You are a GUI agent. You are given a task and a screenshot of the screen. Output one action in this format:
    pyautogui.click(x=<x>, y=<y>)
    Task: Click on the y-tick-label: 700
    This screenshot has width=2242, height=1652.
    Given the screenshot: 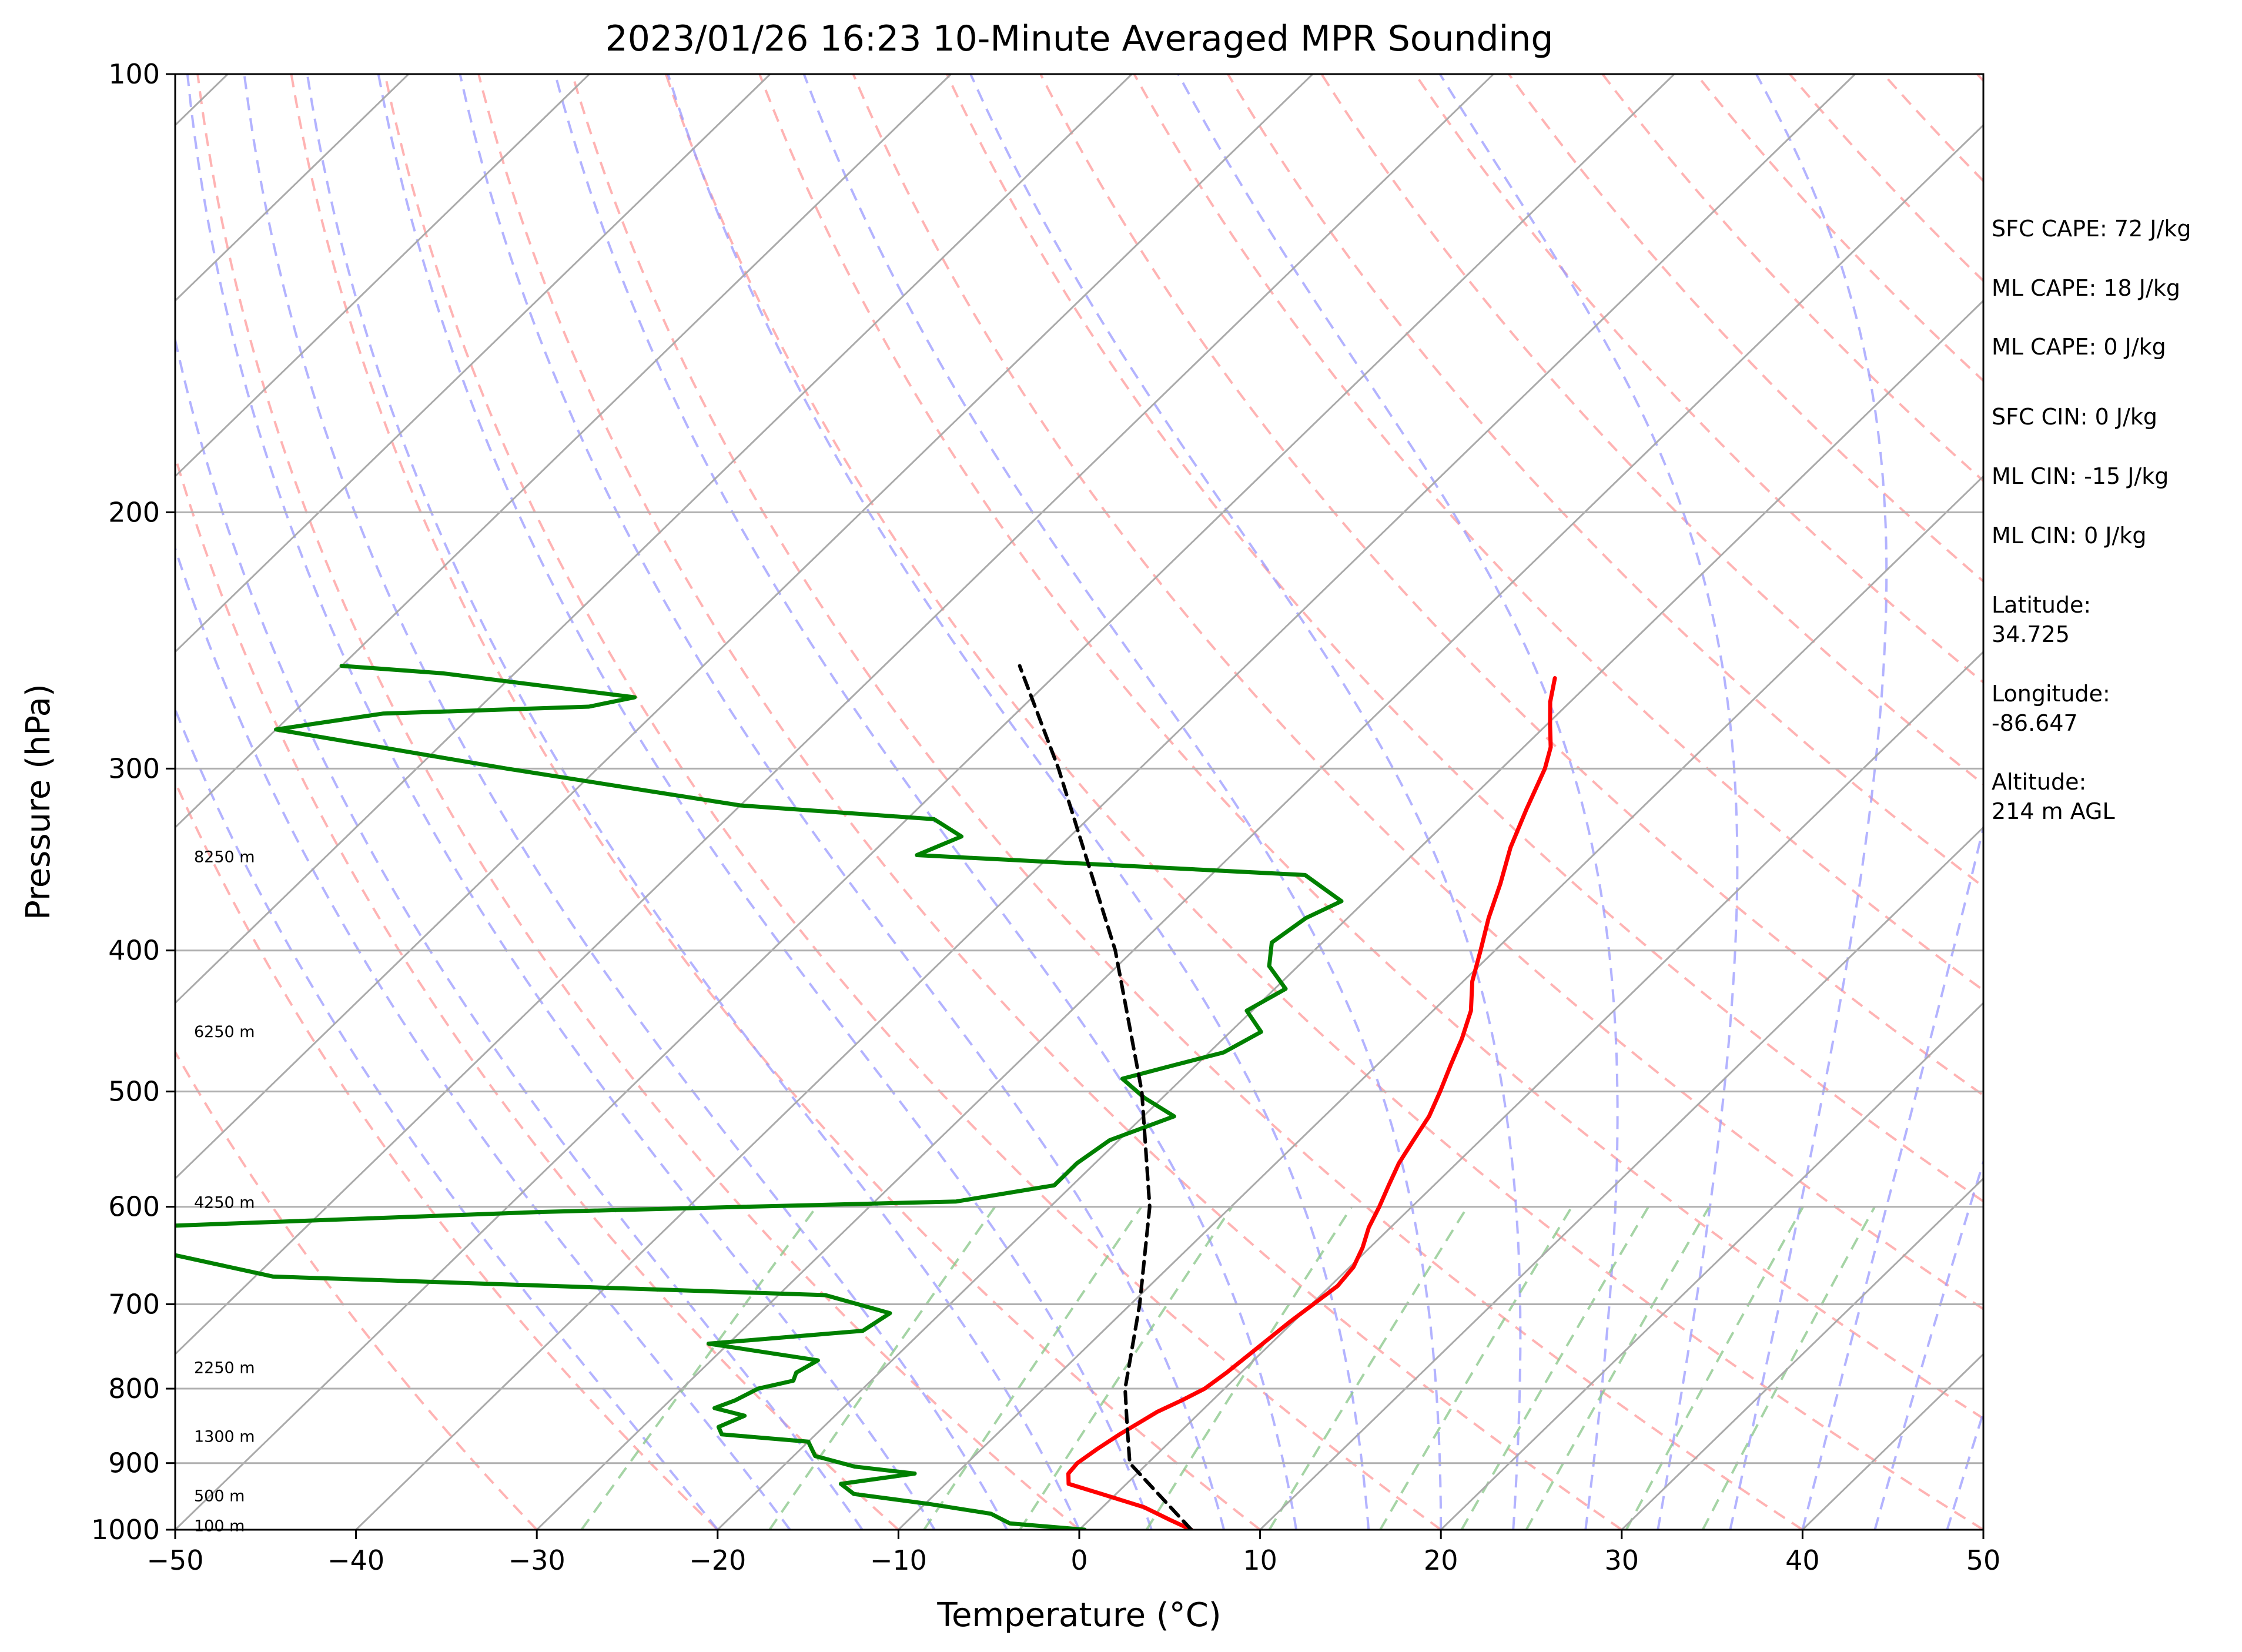 What is the action you would take?
    pyautogui.click(x=134, y=1304)
    